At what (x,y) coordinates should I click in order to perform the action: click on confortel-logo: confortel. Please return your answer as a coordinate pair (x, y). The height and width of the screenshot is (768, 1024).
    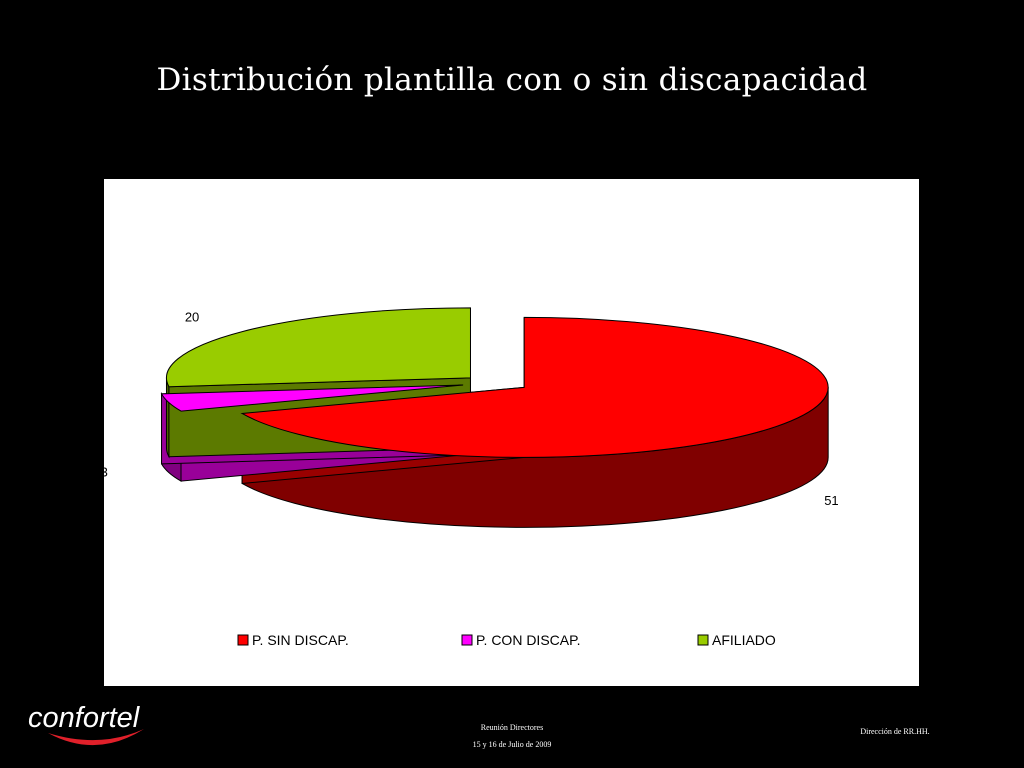
    Looking at the image, I should click on (86, 724).